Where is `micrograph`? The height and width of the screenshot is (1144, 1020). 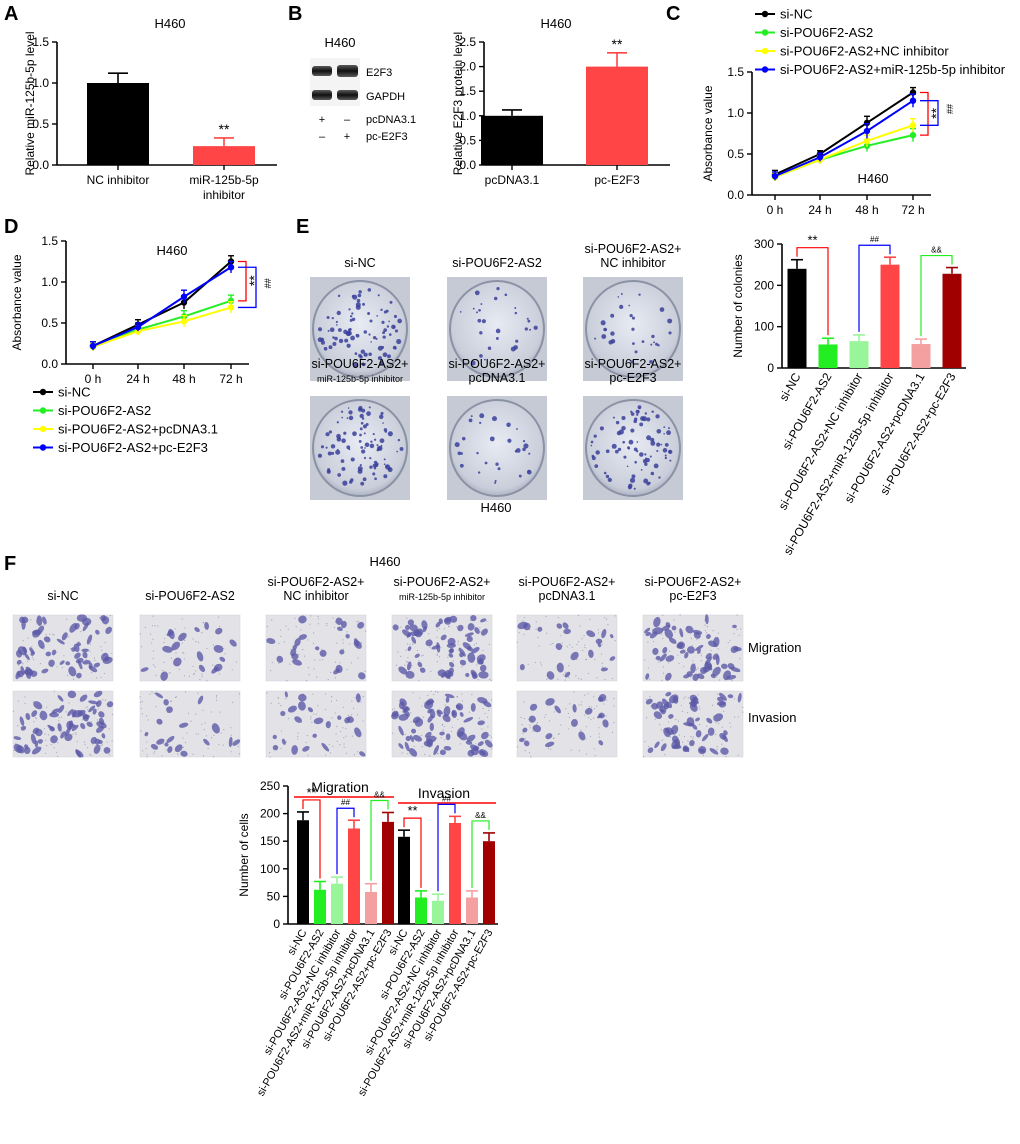
micrograph is located at coordinates (316, 724).